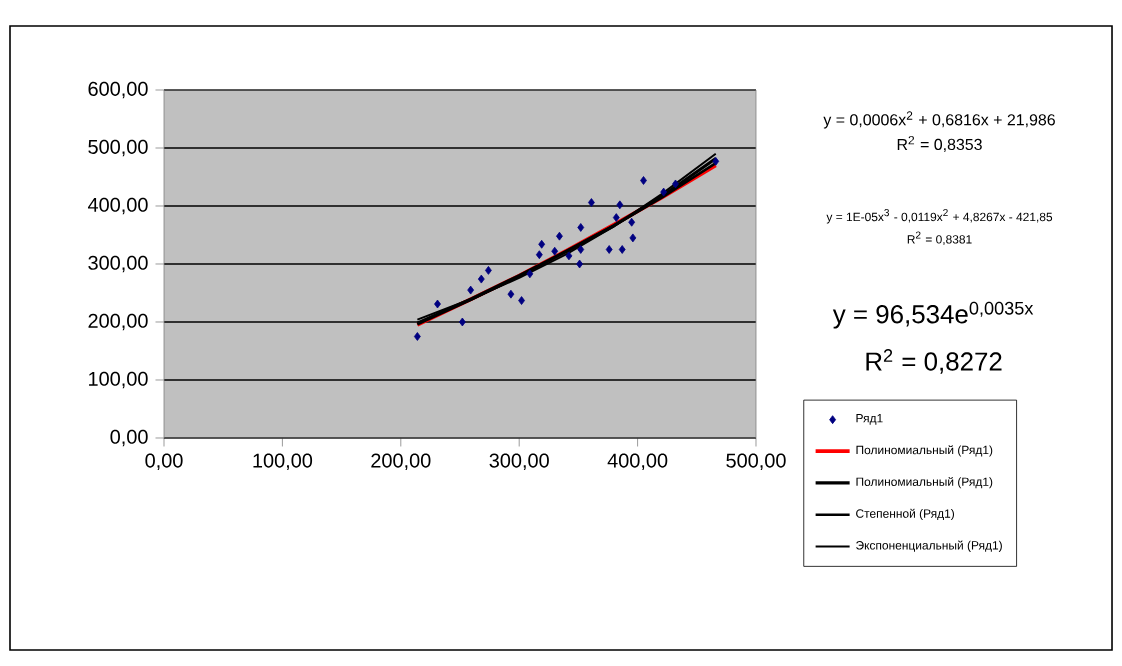 This screenshot has height=666, width=1122. What do you see at coordinates (933, 315) in the screenshot?
I see `text: y = 96,534e$^{0,0035x}$` at bounding box center [933, 315].